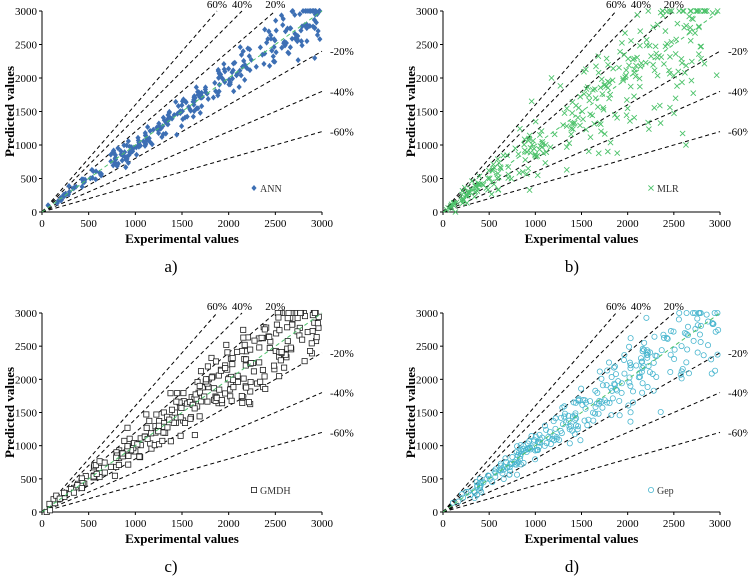 The width and height of the screenshot is (748, 580). I want to click on y-tick-label: 3000, so click(427, 314).